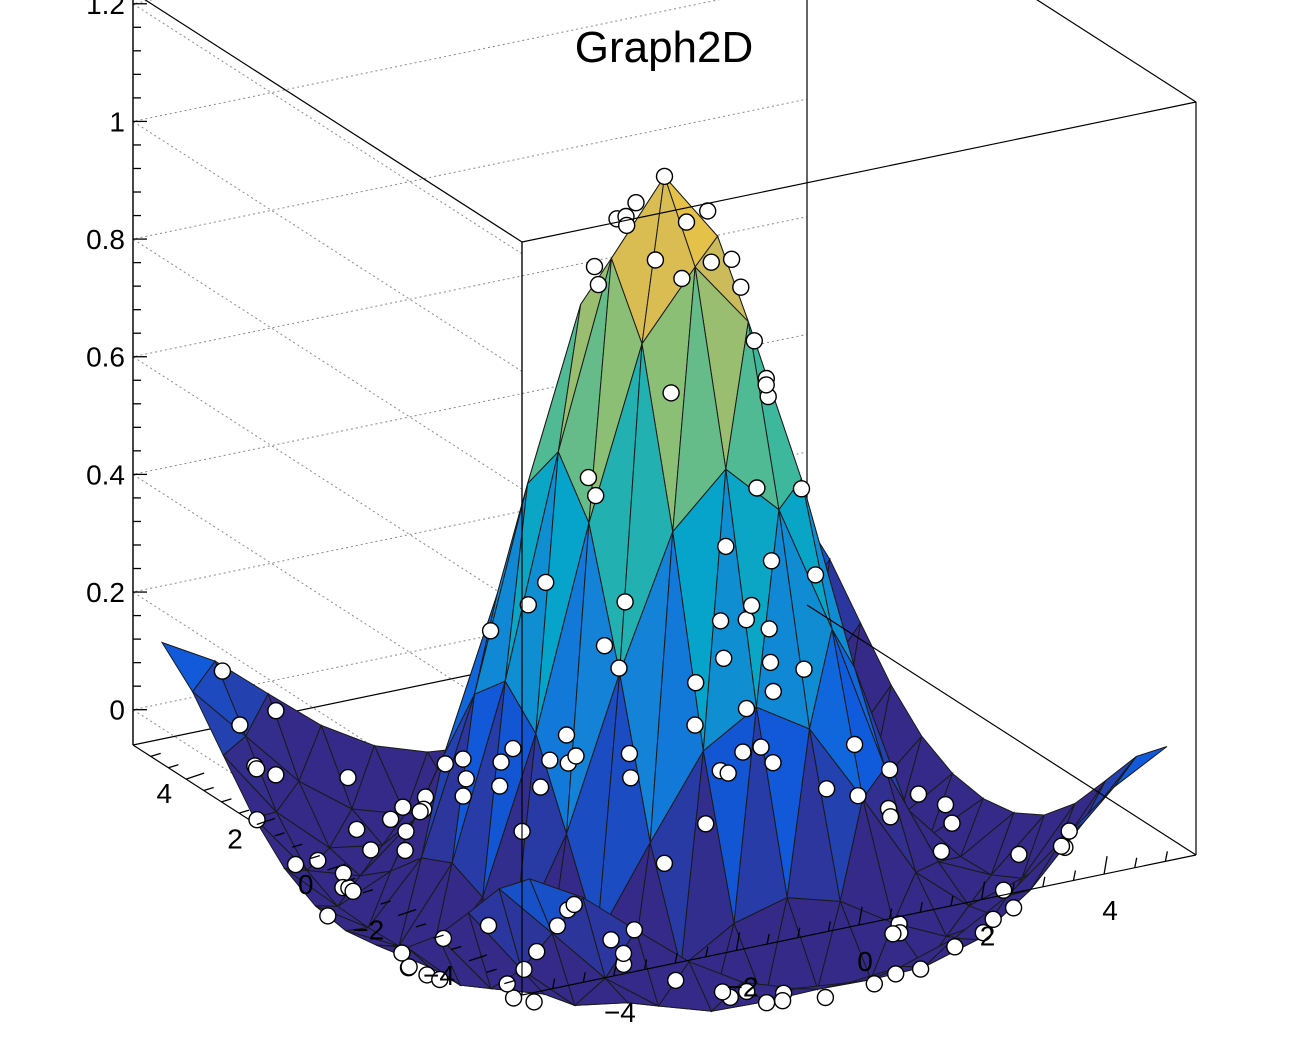 This screenshot has height=1047, width=1291. What do you see at coordinates (105, 357) in the screenshot?
I see `z-tick-label: 0.6` at bounding box center [105, 357].